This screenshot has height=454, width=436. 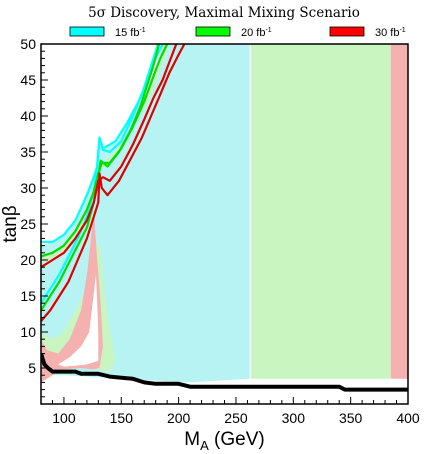 I want to click on y-tick-label: 50, so click(x=28, y=44).